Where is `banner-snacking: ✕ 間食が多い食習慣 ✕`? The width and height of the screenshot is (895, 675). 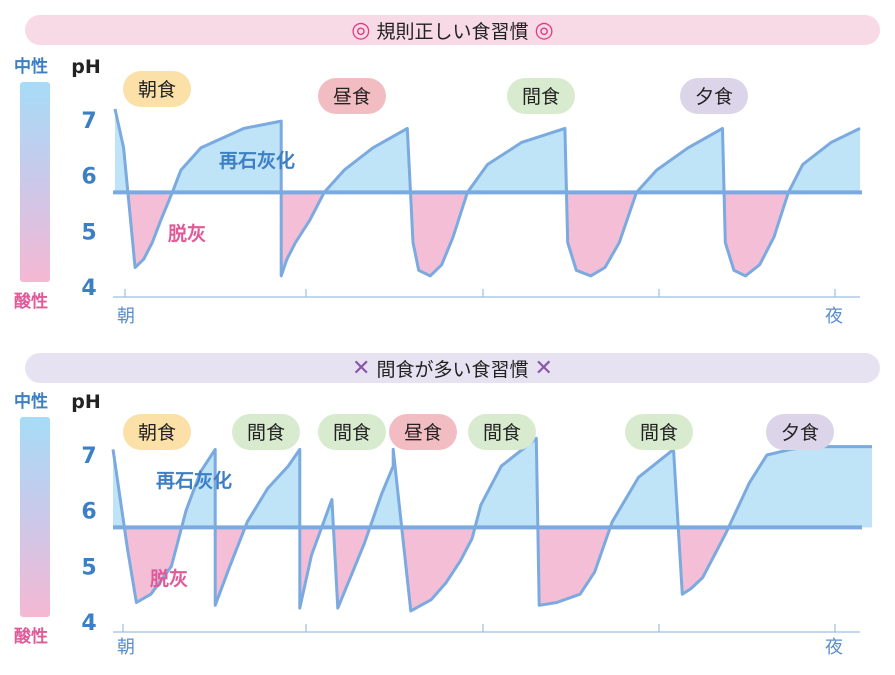 banner-snacking: ✕ 間食が多い食習慣 ✕ is located at coordinates (452, 368).